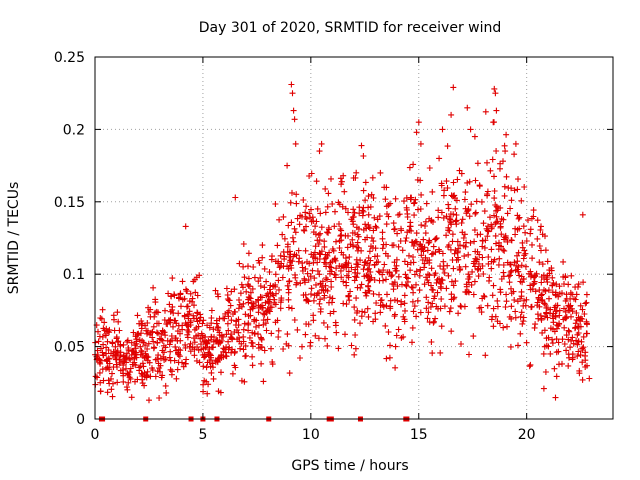 This screenshot has width=640, height=480. What do you see at coordinates (74, 130) in the screenshot?
I see `y-tick-label: 0.2` at bounding box center [74, 130].